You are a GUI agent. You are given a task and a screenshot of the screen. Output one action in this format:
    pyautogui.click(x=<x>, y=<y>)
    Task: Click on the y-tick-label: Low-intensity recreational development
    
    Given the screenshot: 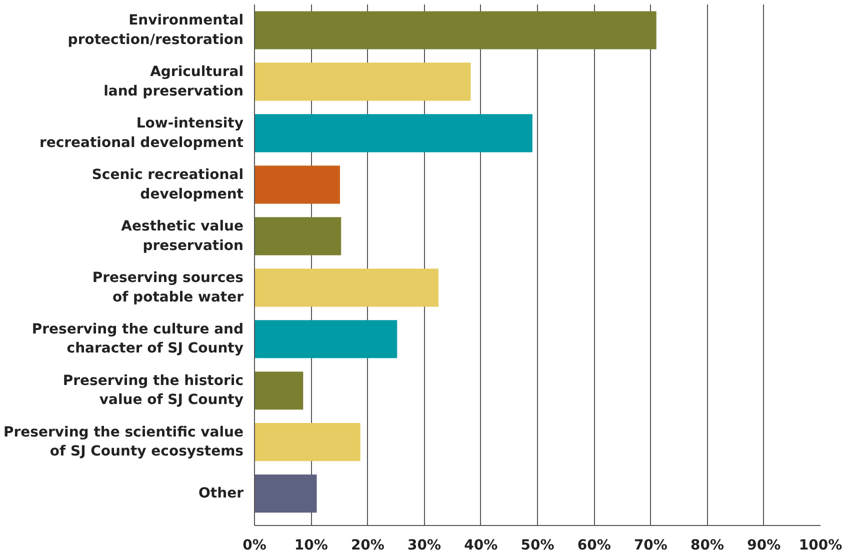 What is the action you would take?
    pyautogui.click(x=141, y=133)
    